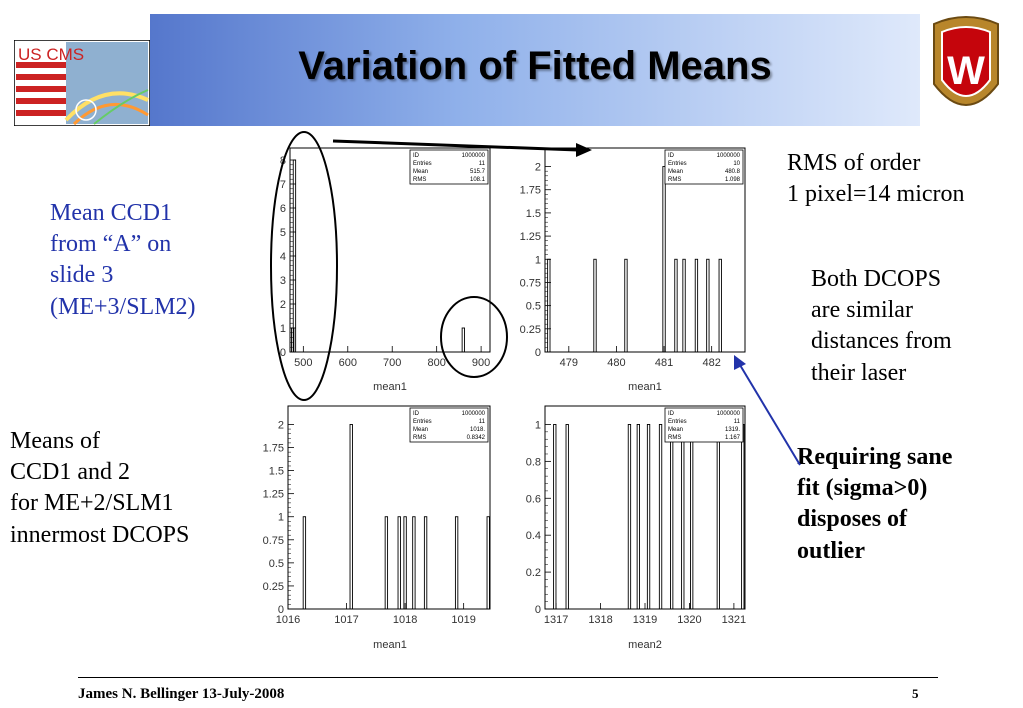  Describe the element at coordinates (530, 191) in the screenshot. I see `y-tick-label: 1.75` at that location.